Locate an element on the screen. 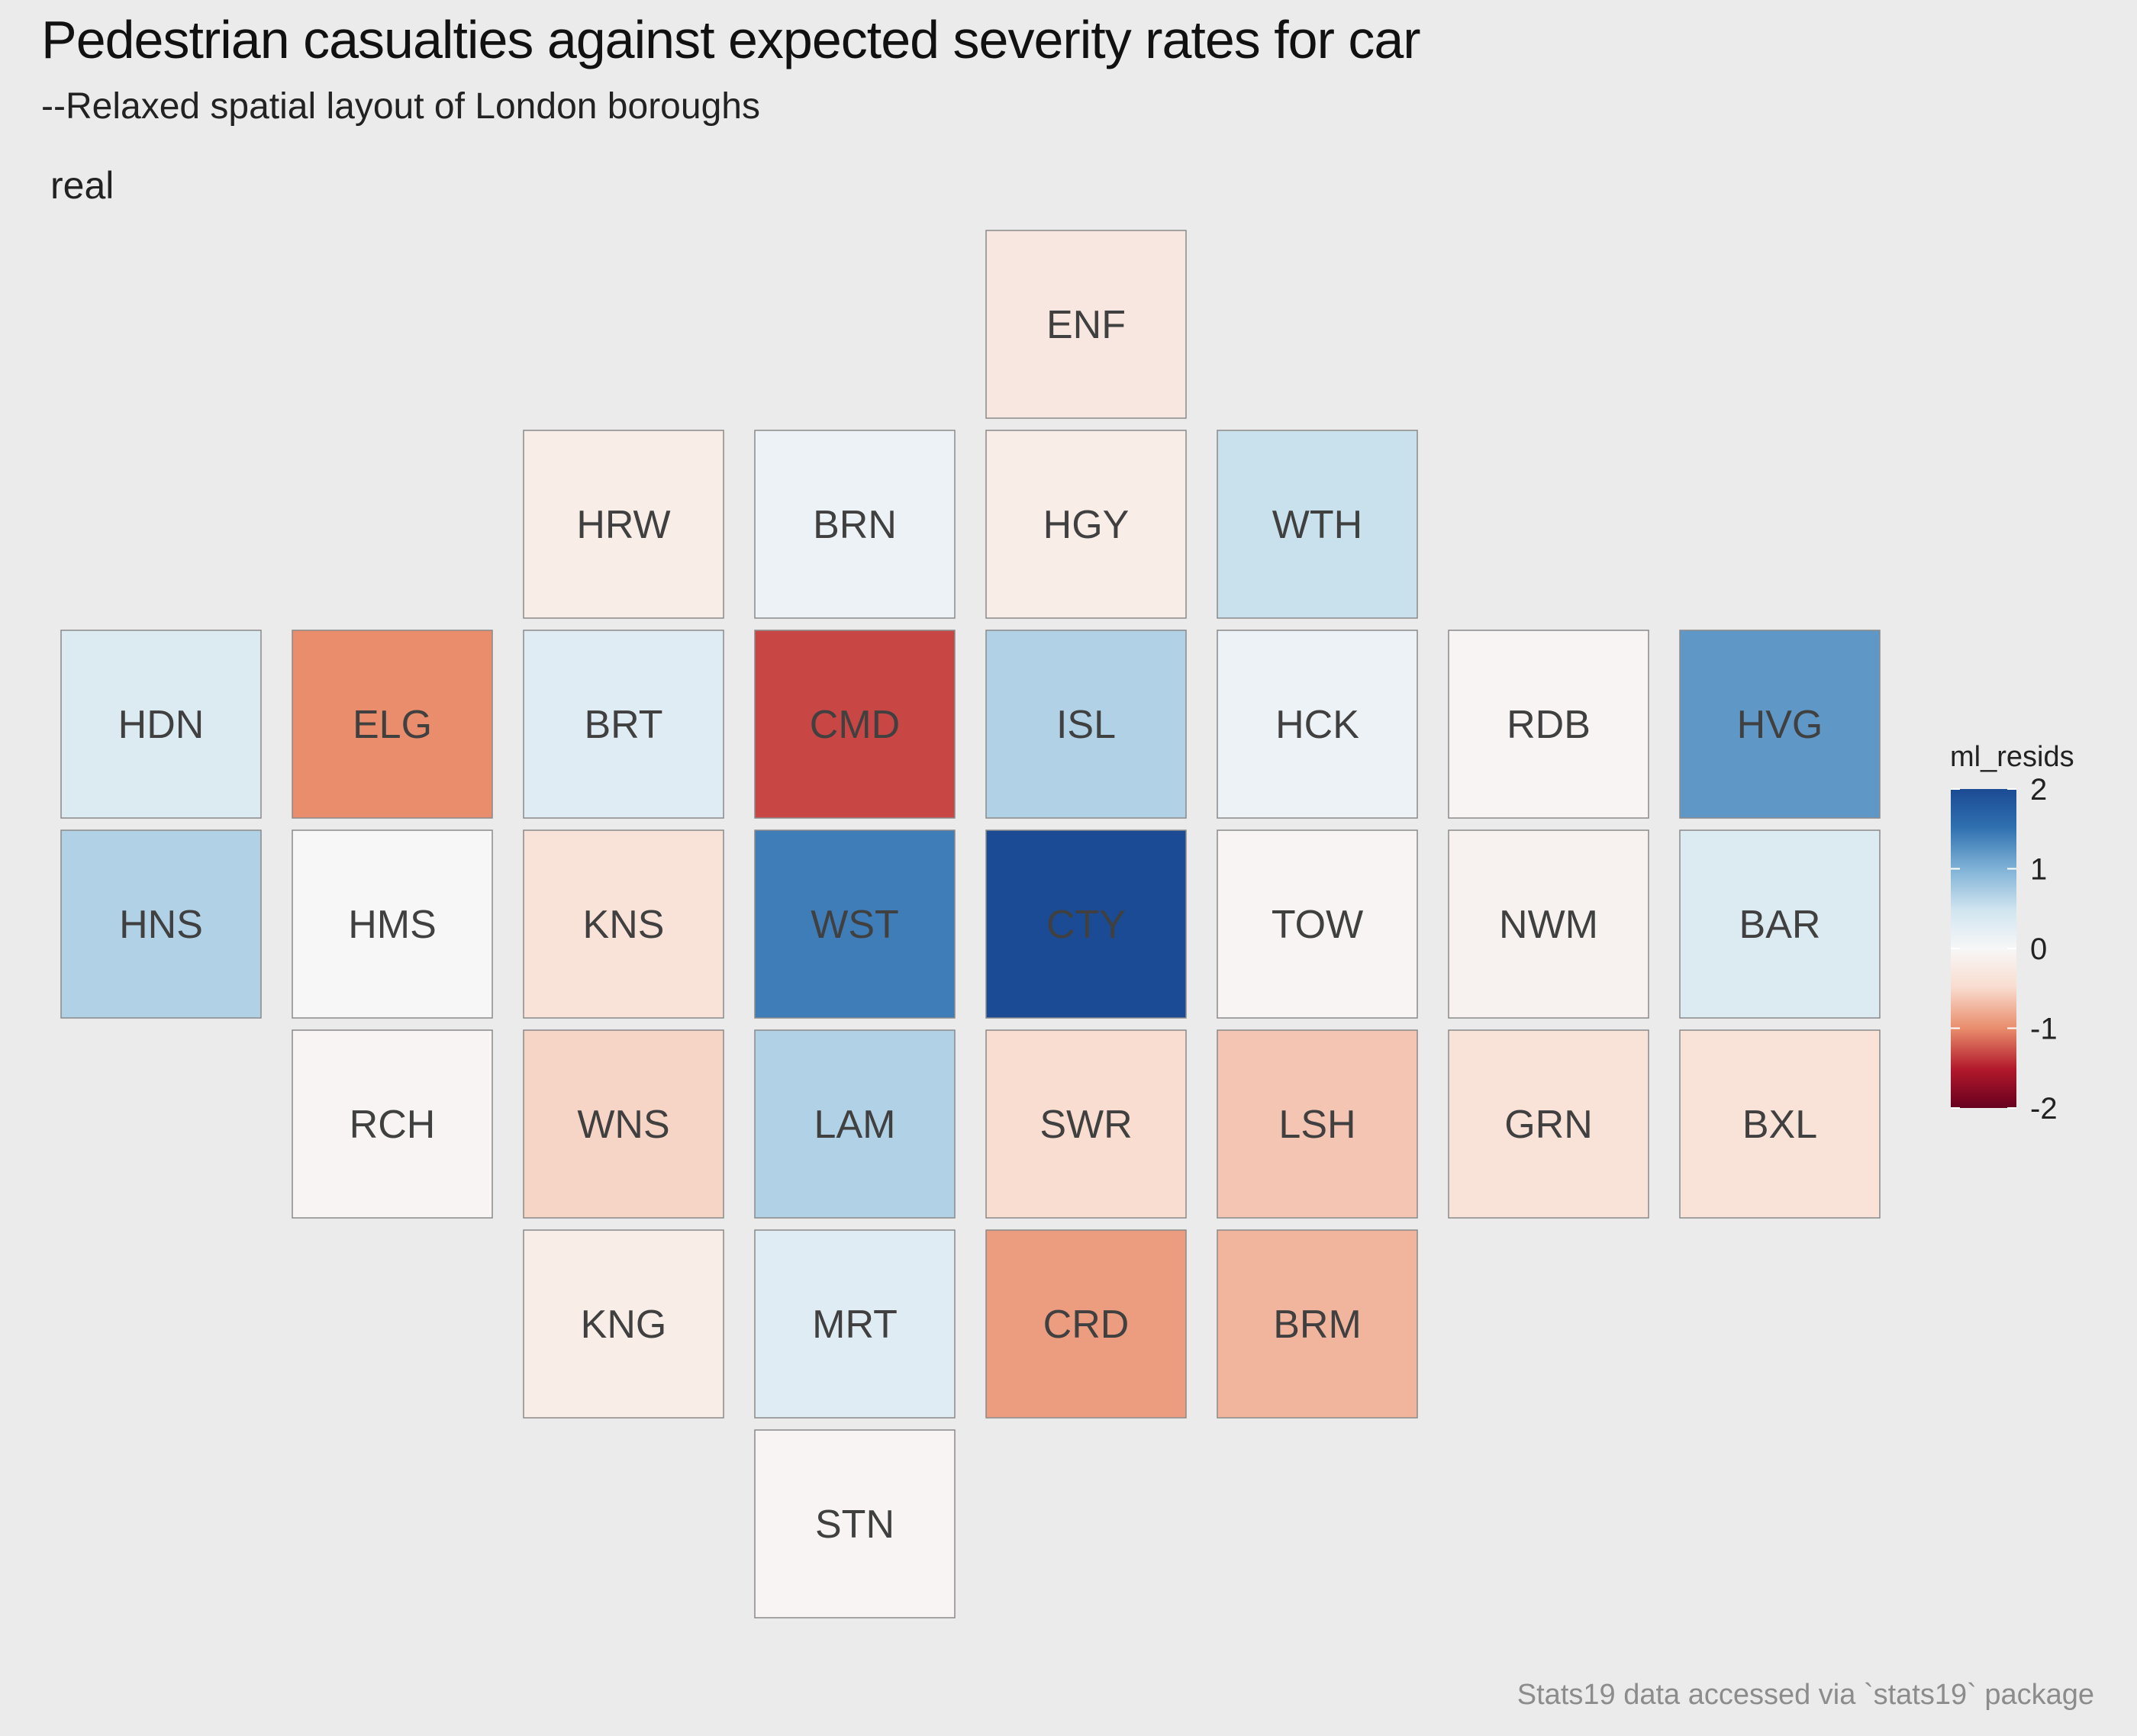  tile-label-hck: HCK is located at coordinates (1317, 725).